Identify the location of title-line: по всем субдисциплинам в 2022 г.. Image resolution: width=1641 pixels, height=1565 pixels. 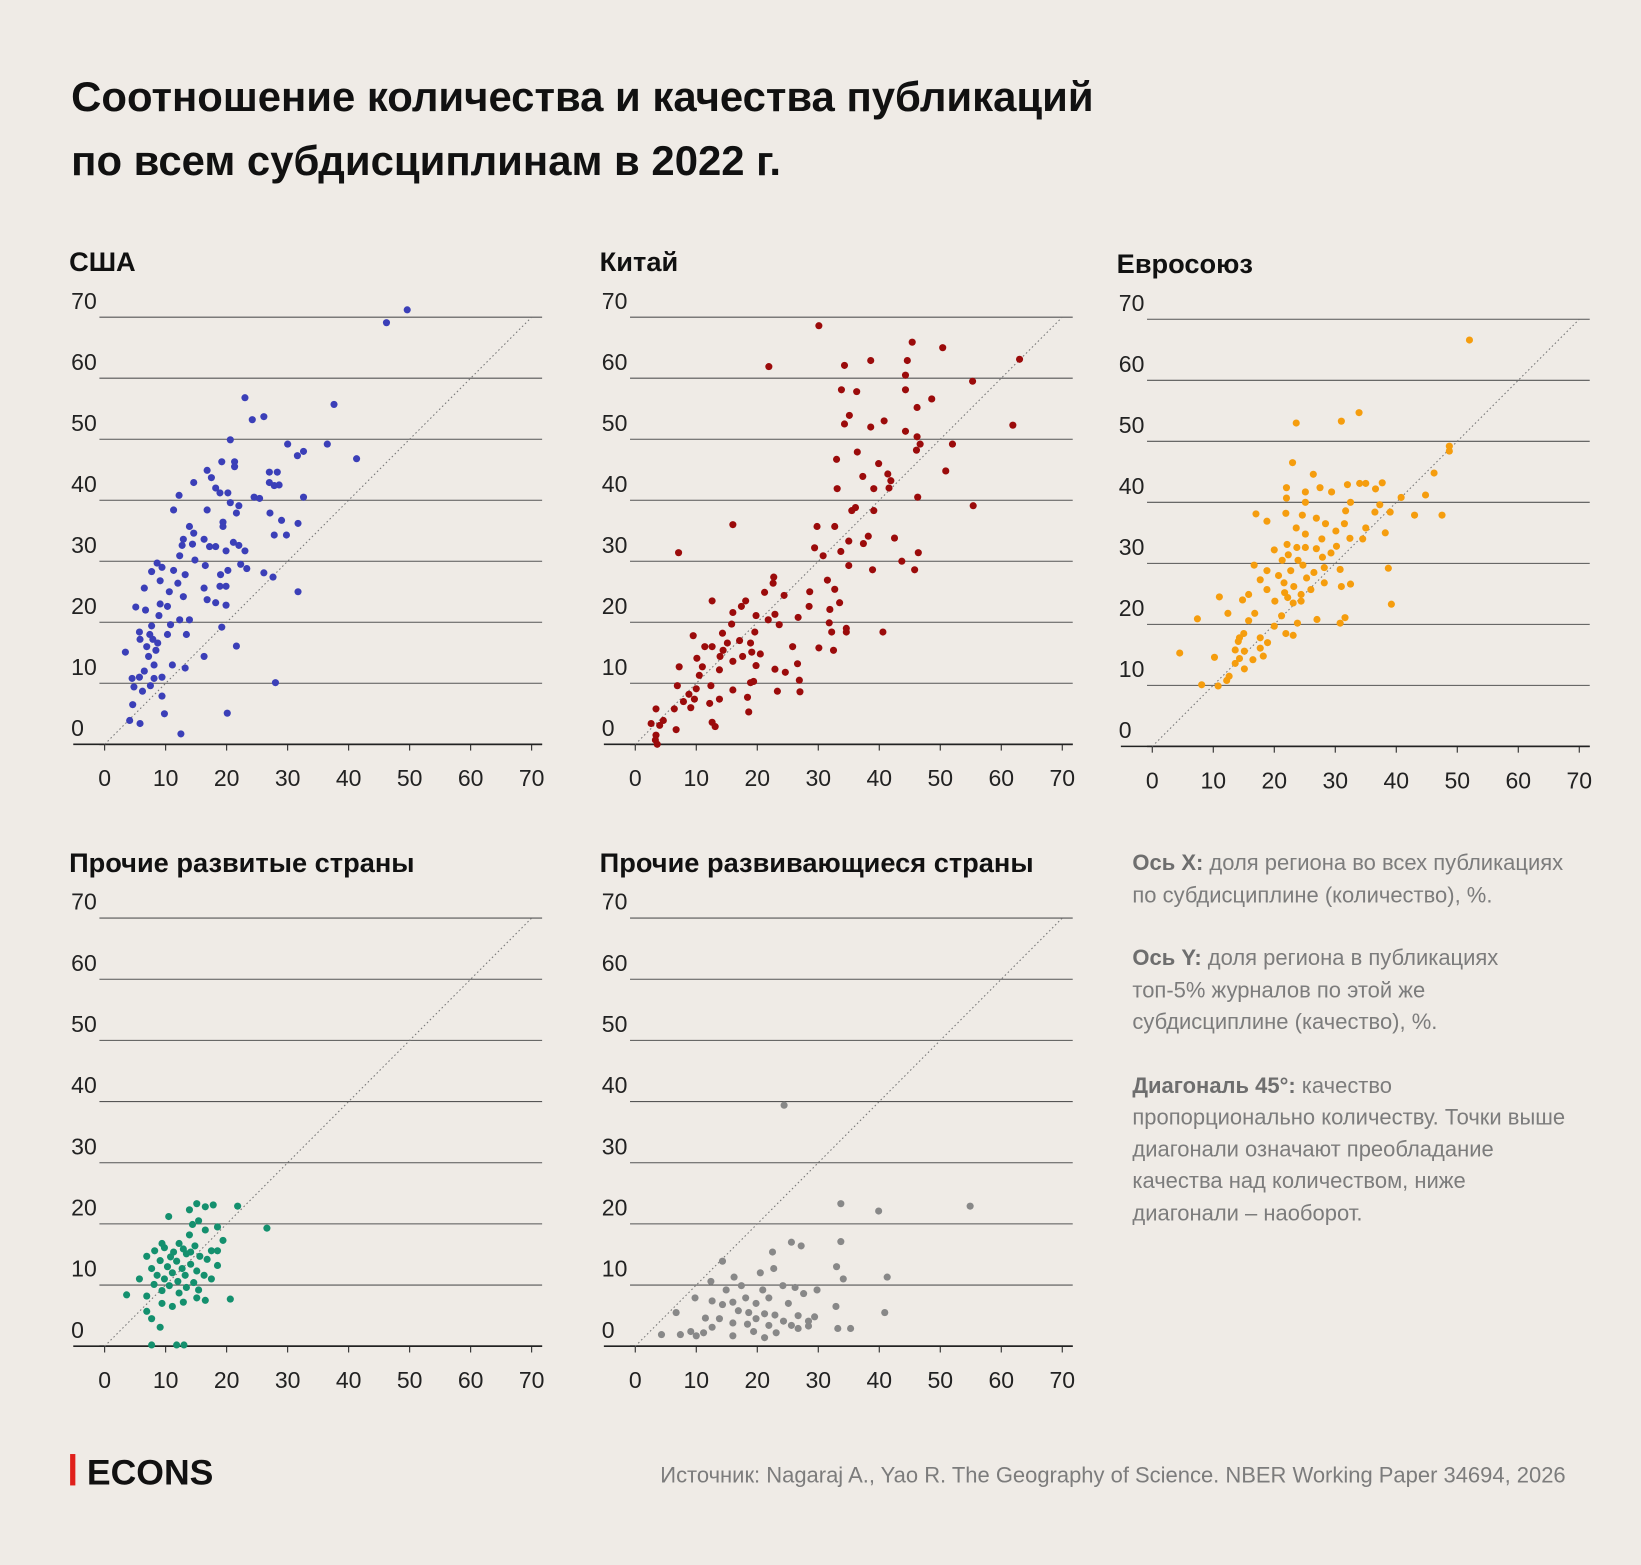
(426, 160).